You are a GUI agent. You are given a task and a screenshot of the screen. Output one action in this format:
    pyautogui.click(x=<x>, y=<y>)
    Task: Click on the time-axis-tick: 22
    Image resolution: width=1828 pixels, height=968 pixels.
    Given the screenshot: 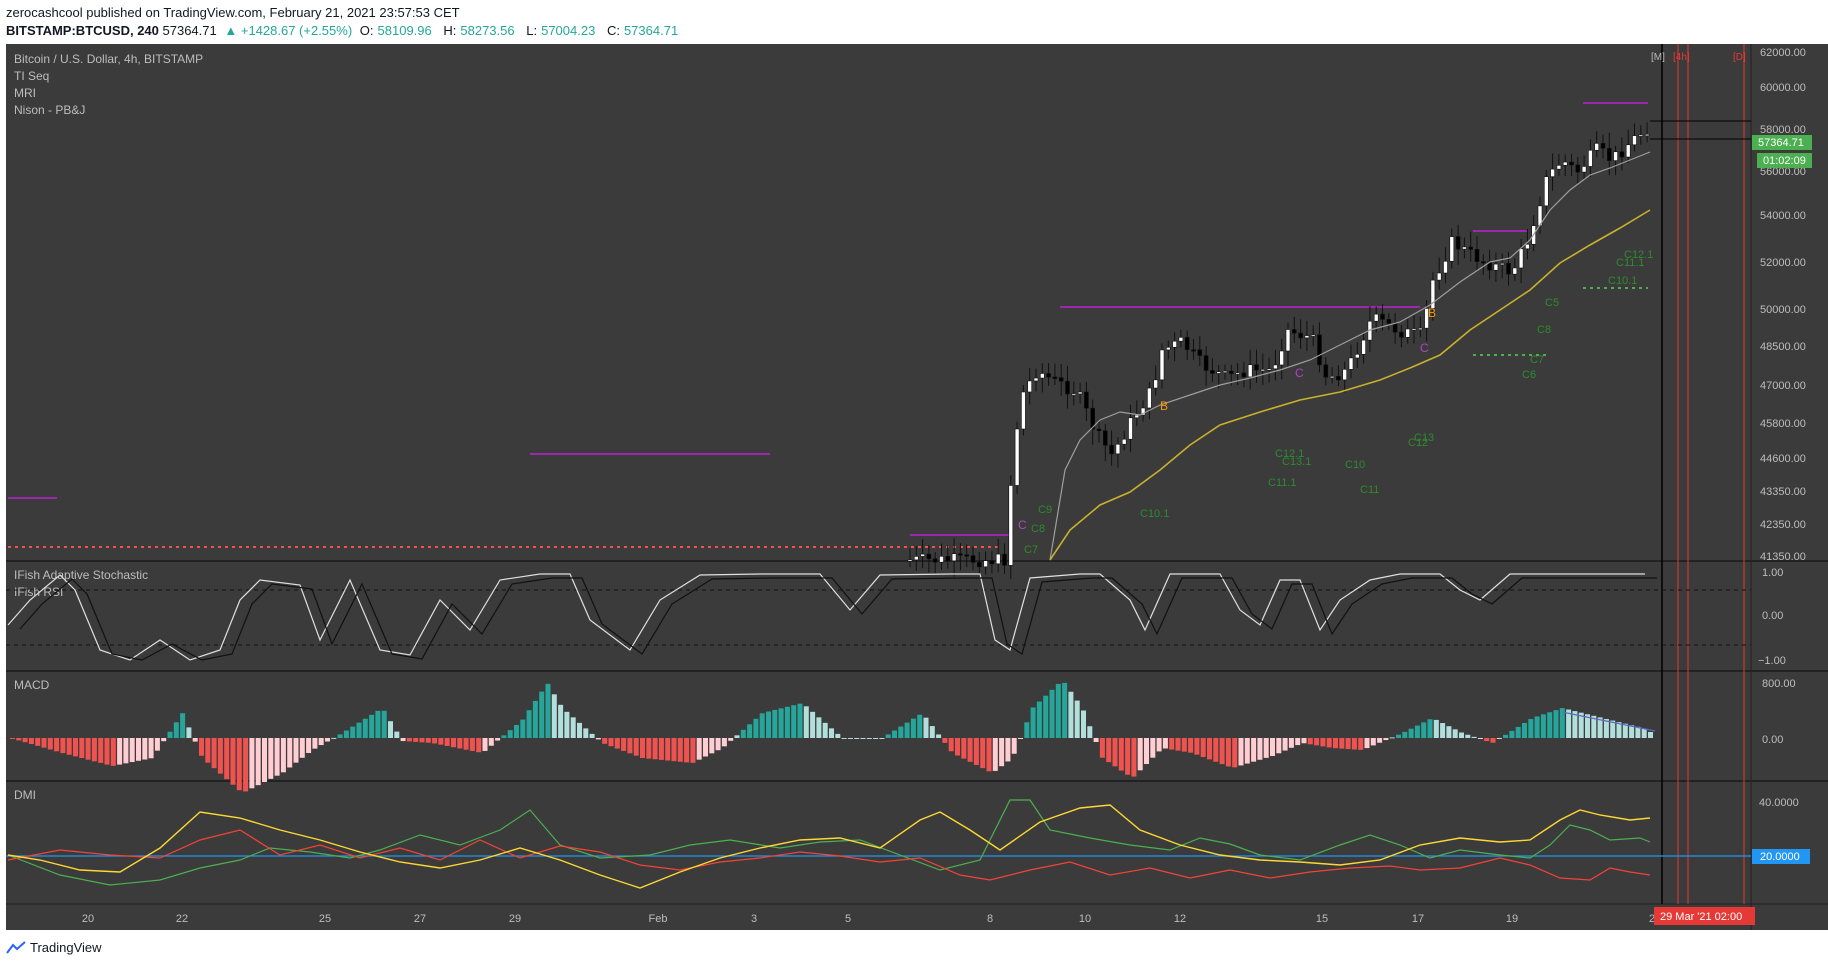 What is the action you would take?
    pyautogui.click(x=182, y=919)
    